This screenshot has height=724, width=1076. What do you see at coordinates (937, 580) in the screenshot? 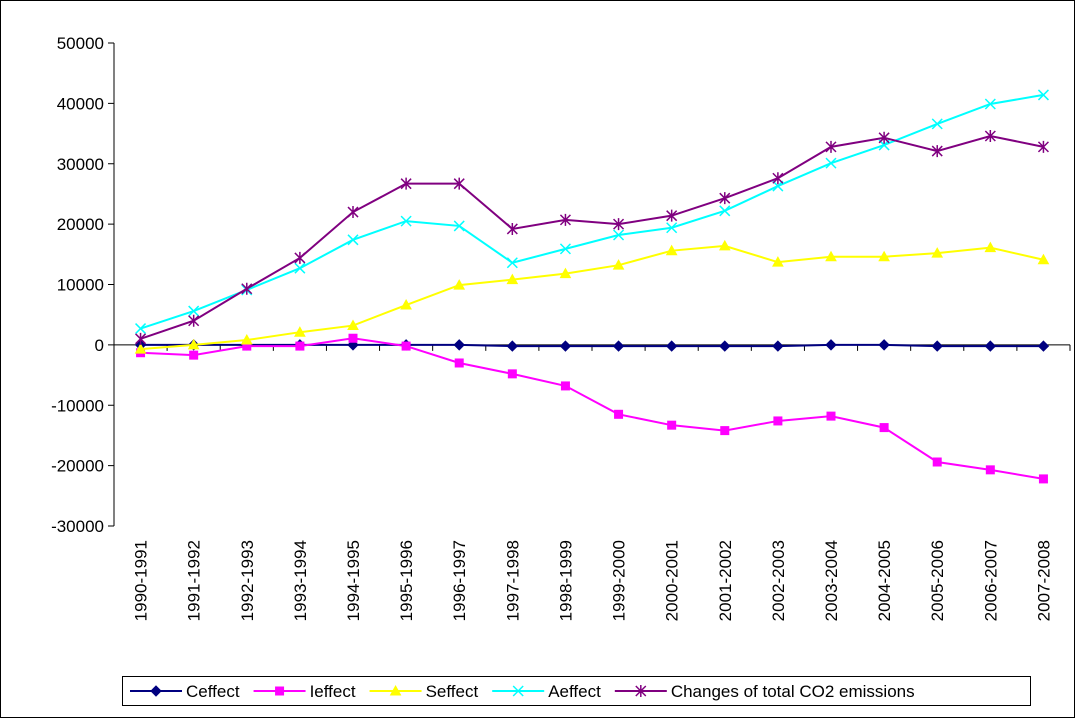
I see `x-tick-label: 2005-2006` at bounding box center [937, 580].